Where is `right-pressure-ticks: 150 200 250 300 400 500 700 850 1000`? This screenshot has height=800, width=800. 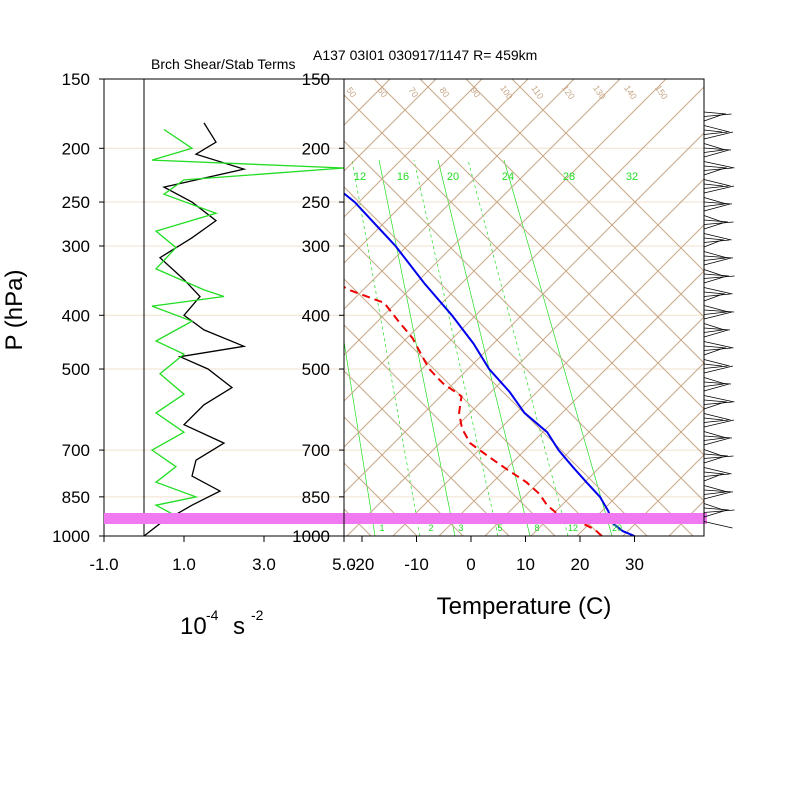 right-pressure-ticks: 150 200 250 300 400 500 700 850 1000 is located at coordinates (318, 308).